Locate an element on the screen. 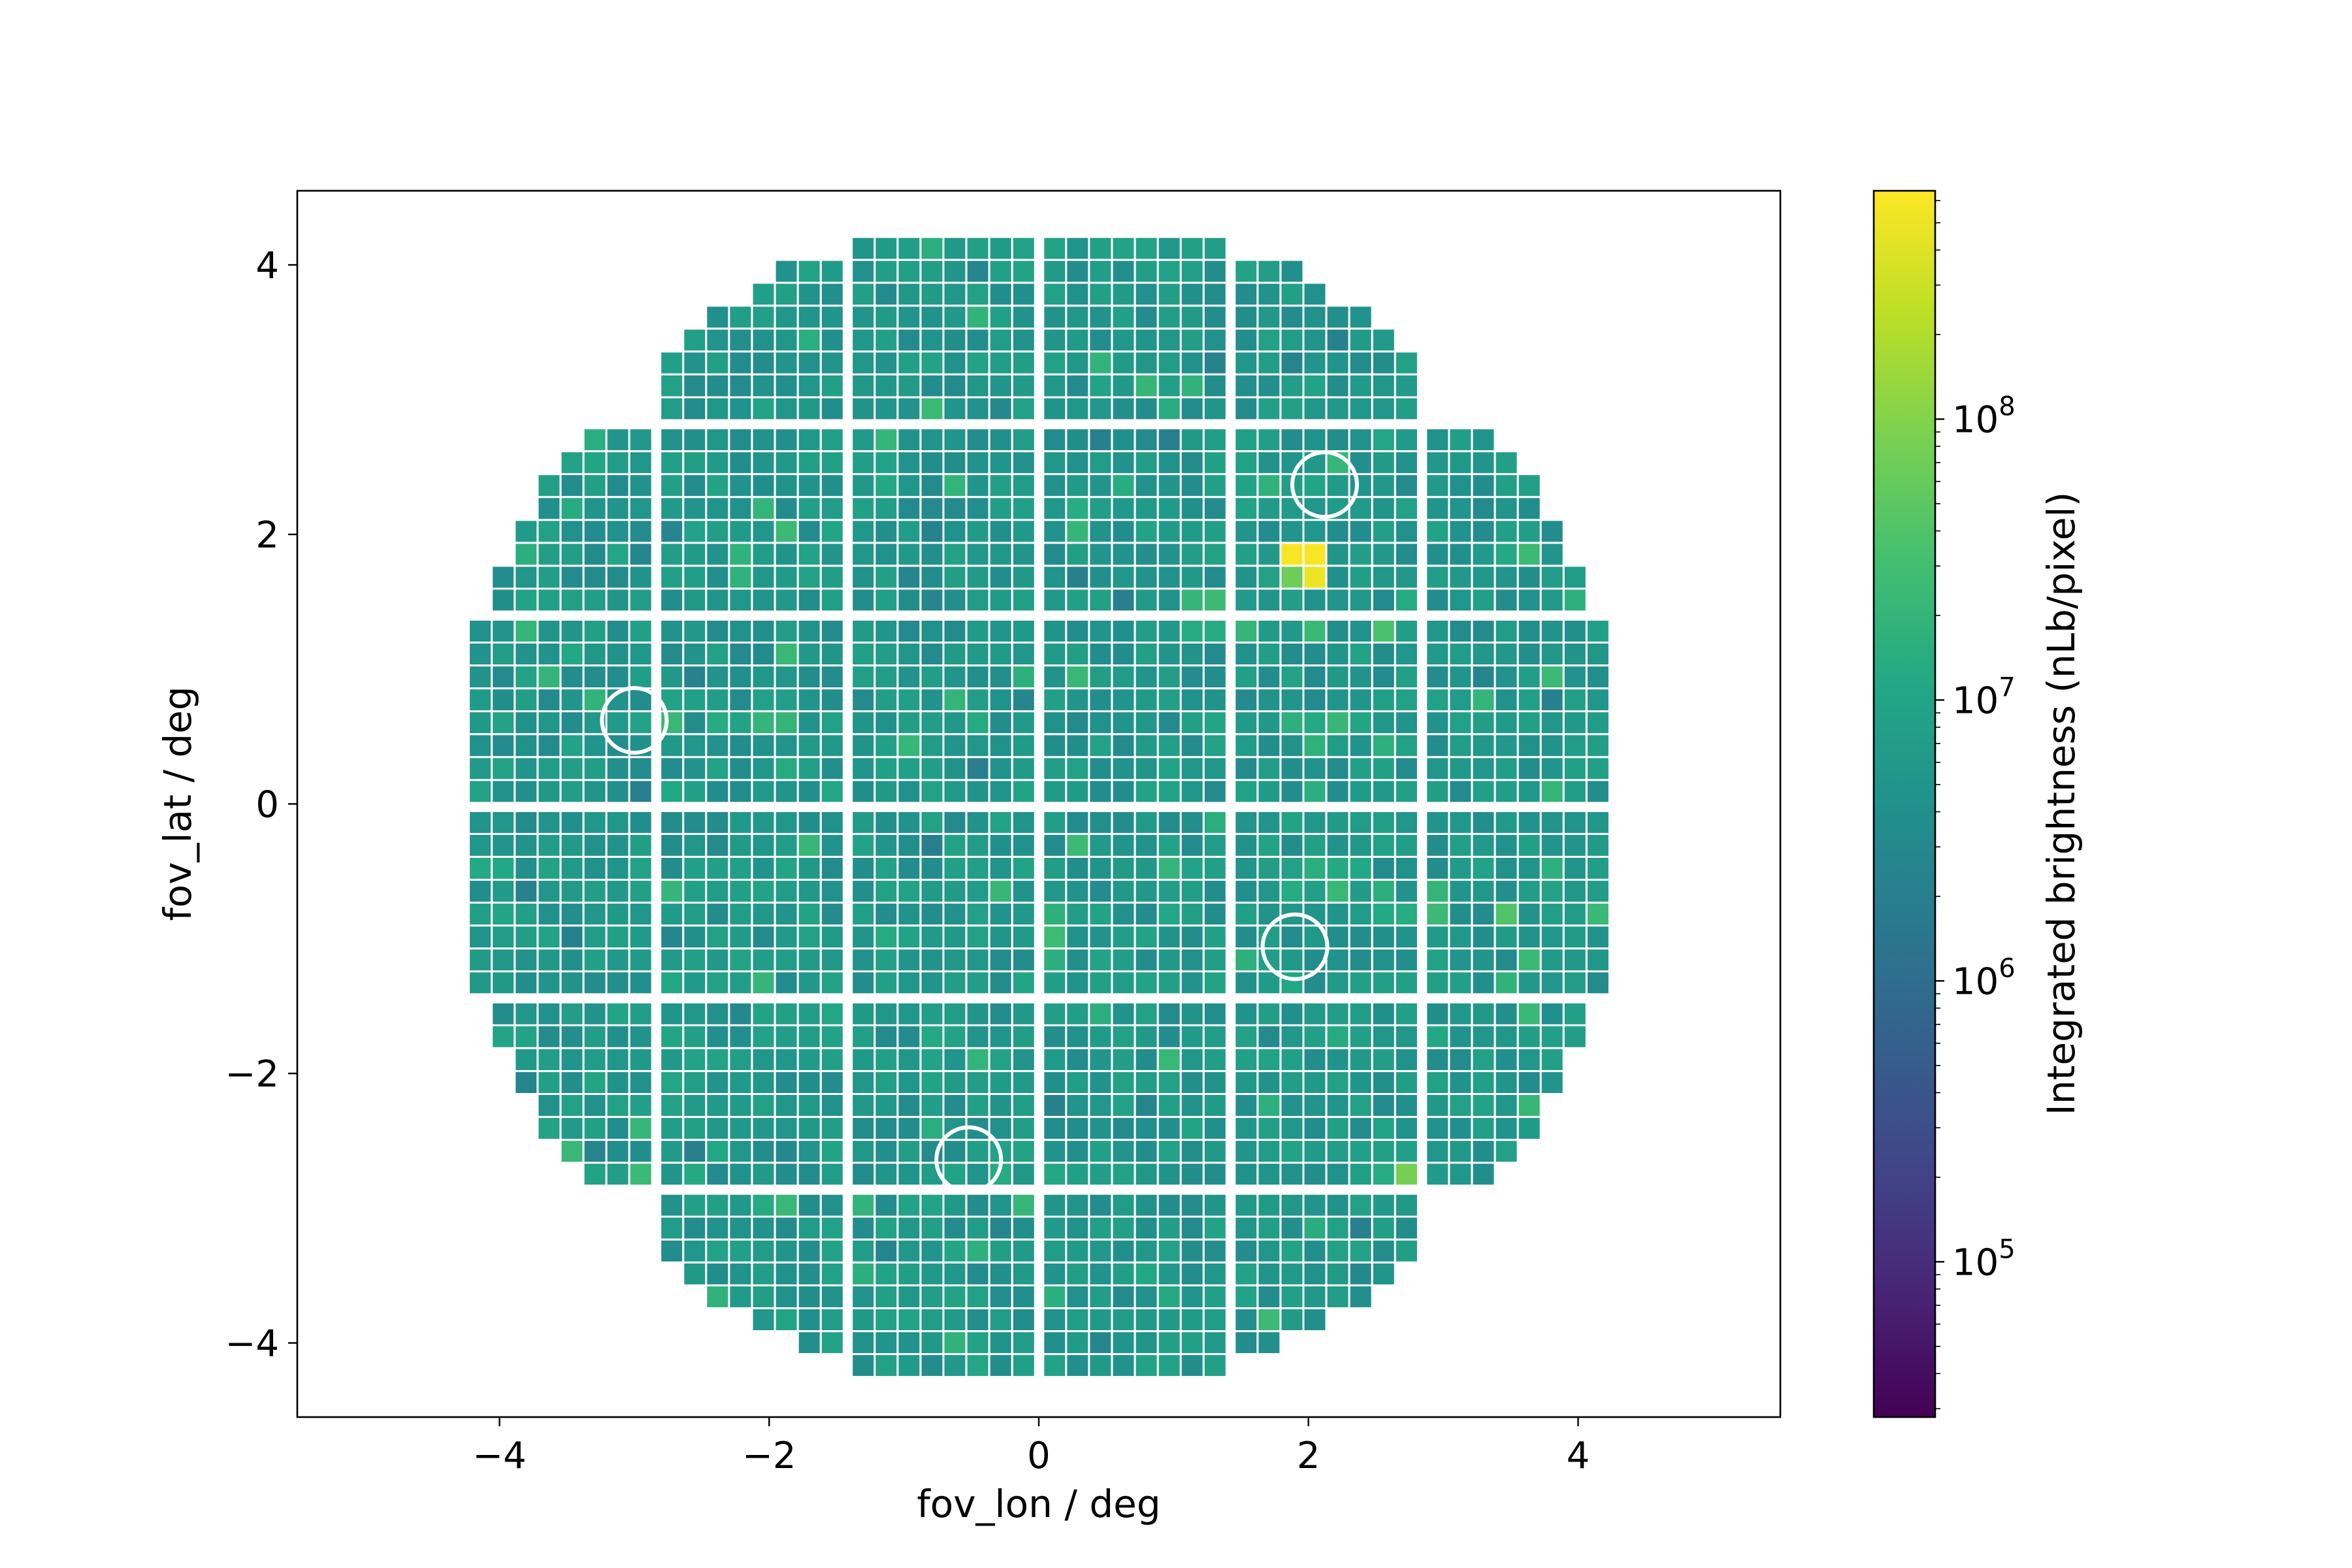 The image size is (2352, 1568). x-tick-label: 4 is located at coordinates (1578, 1456).